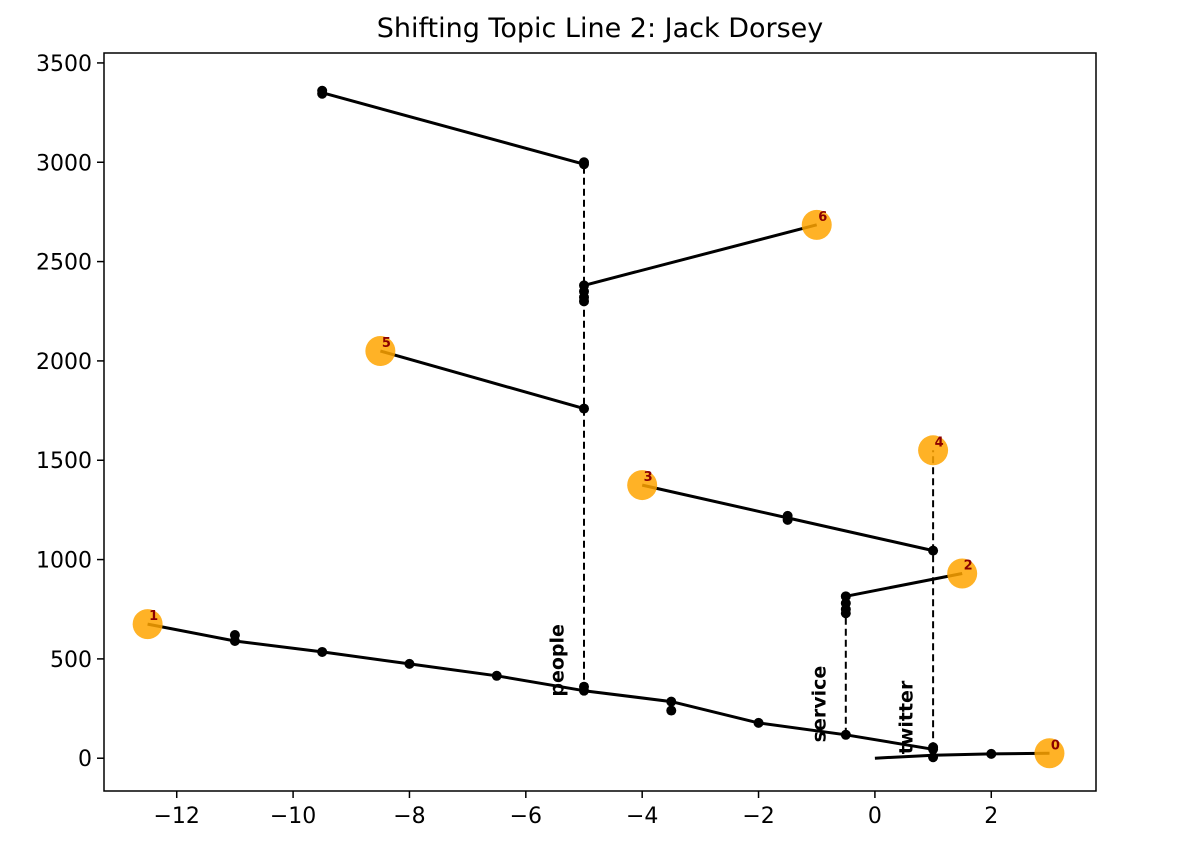  Describe the element at coordinates (968, 565) in the screenshot. I see `highlight-label: 2` at that location.